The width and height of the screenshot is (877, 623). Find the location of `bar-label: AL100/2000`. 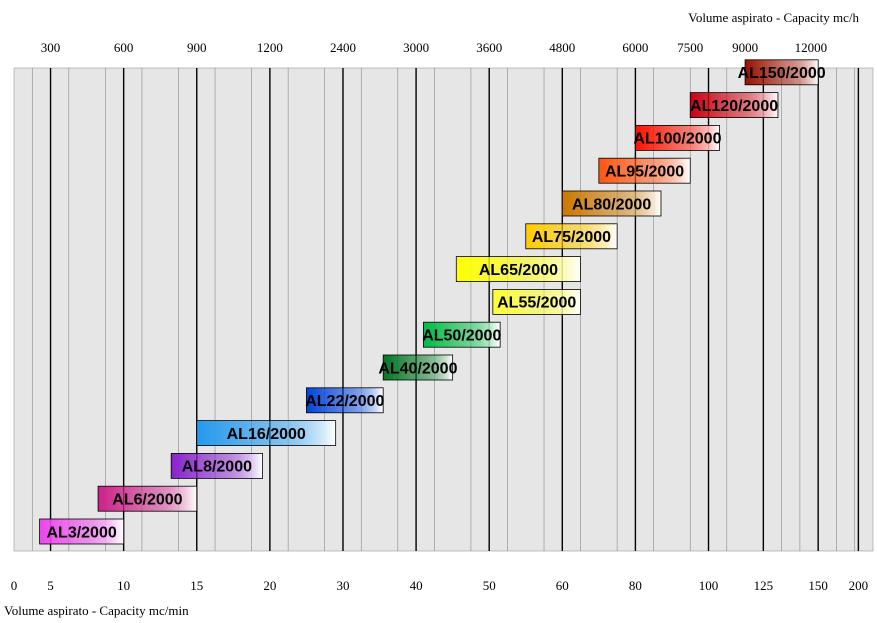

bar-label: AL100/2000 is located at coordinates (677, 139).